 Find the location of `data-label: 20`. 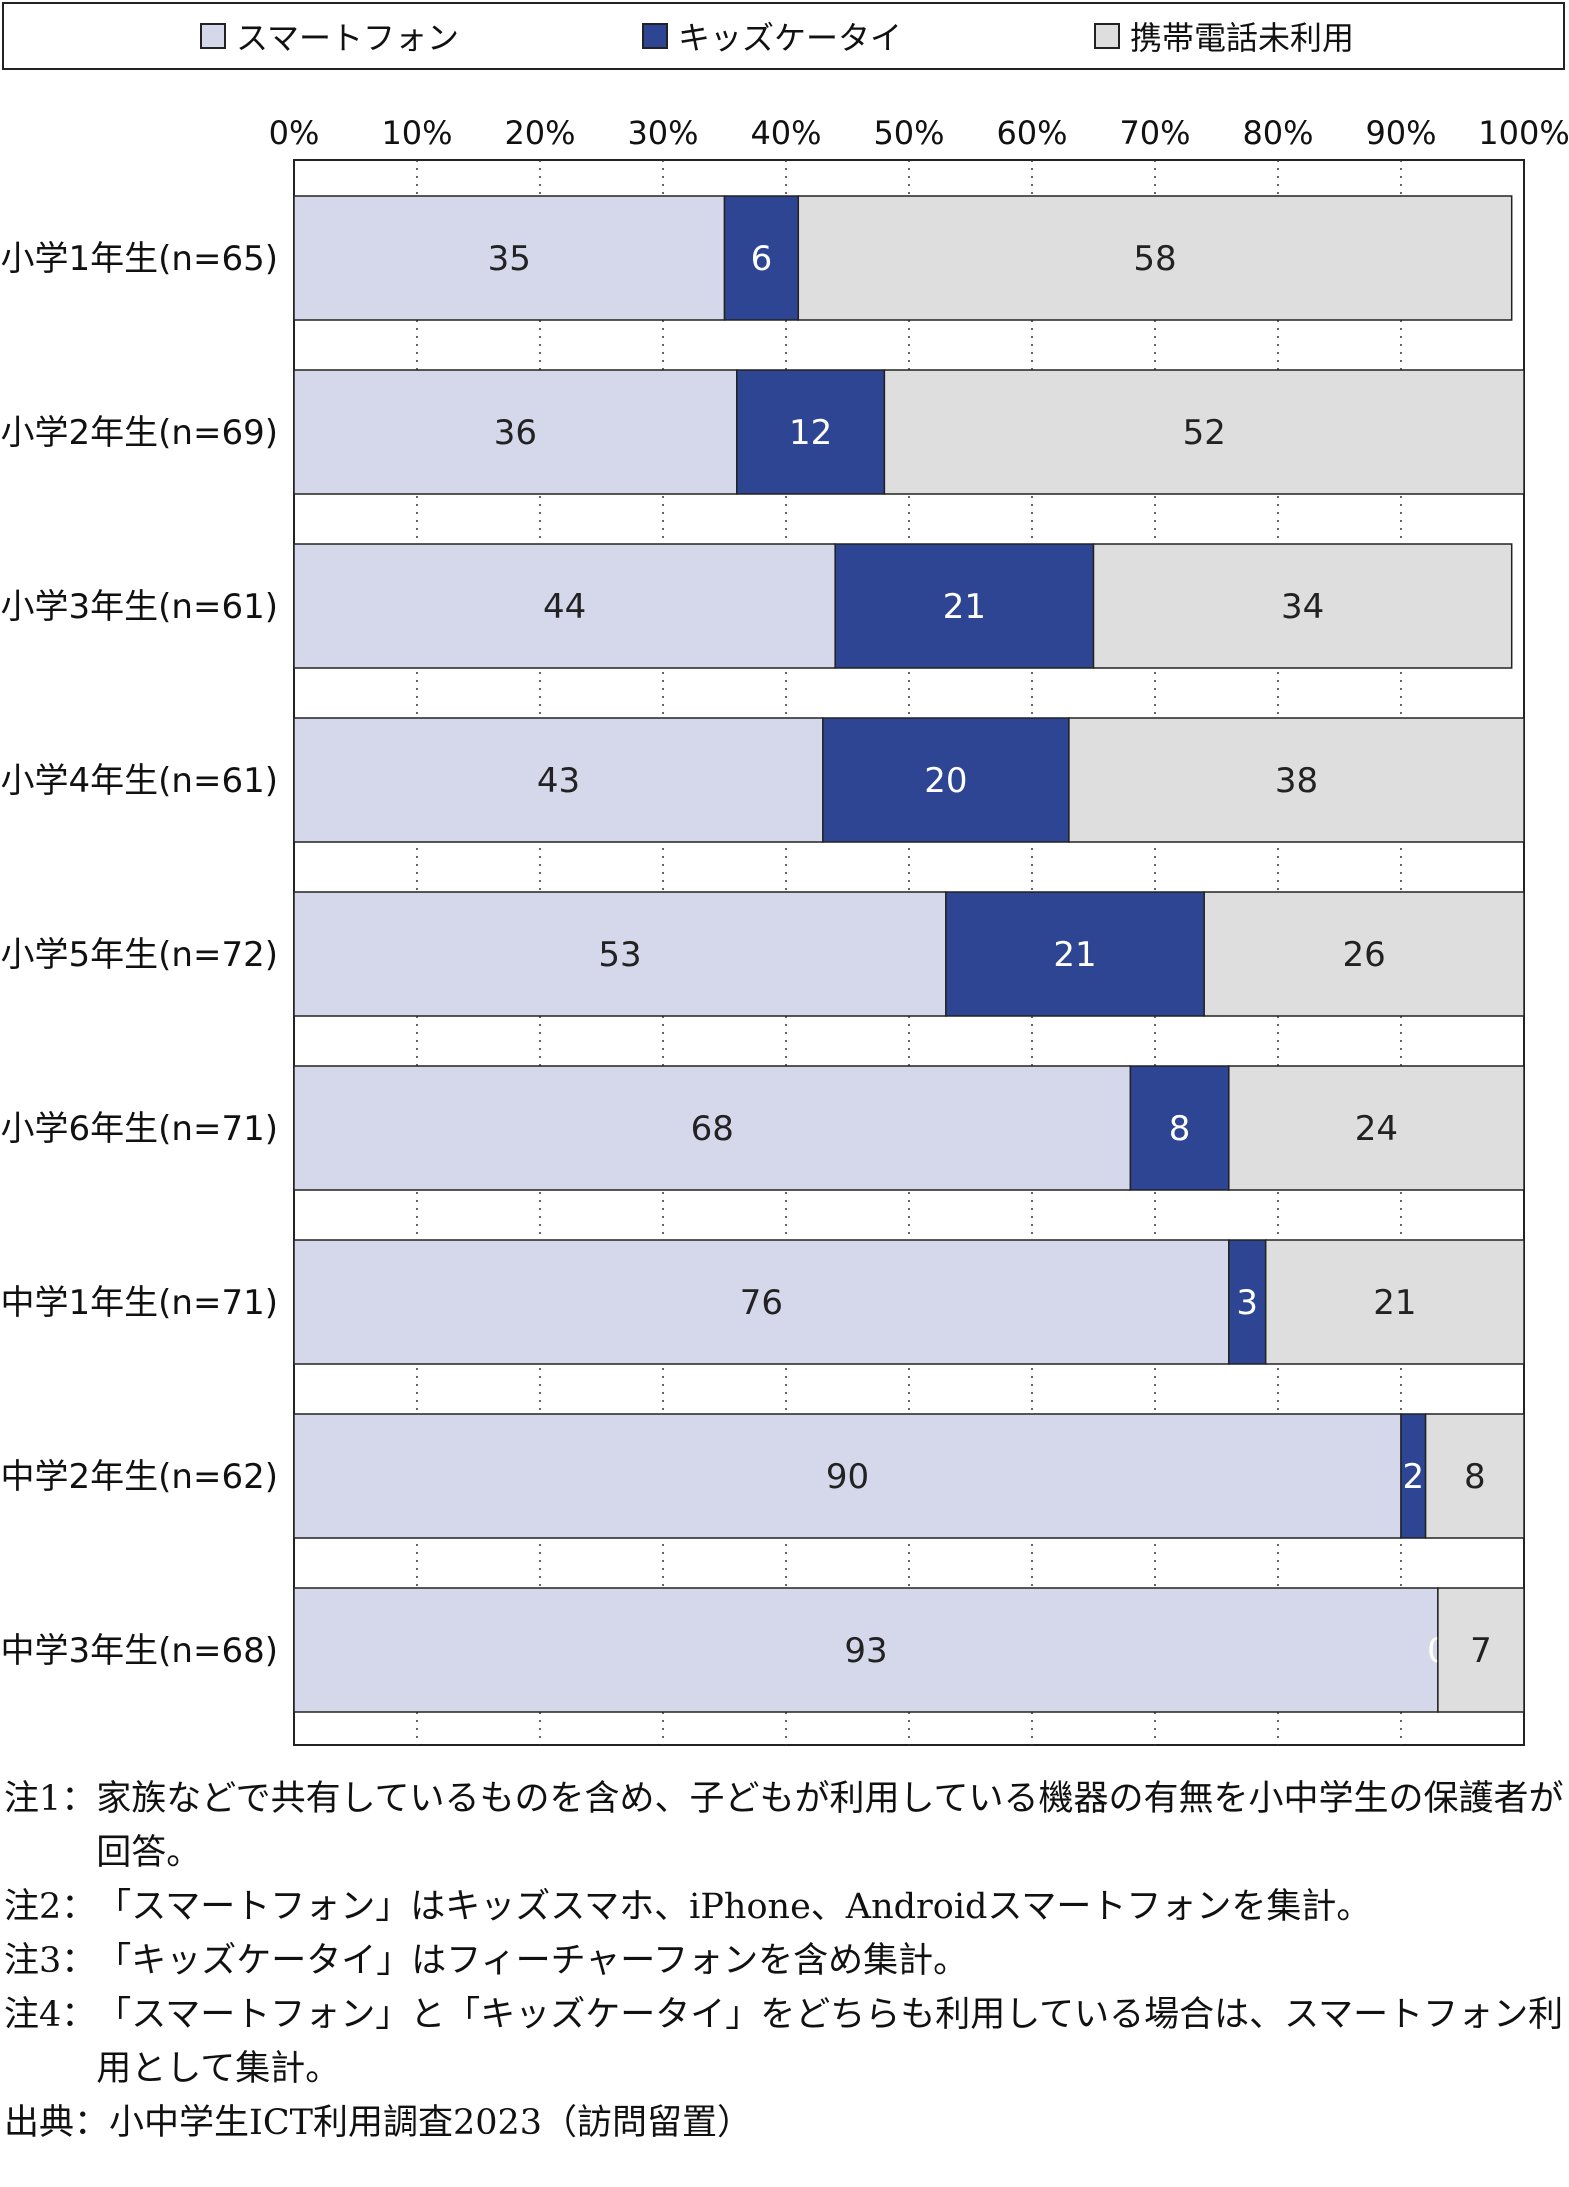

data-label: 20 is located at coordinates (945, 781).